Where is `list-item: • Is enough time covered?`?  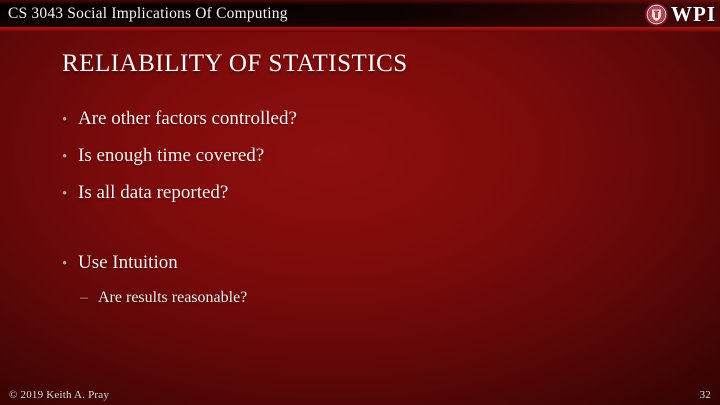 list-item: • Is enough time covered? is located at coordinates (376, 156).